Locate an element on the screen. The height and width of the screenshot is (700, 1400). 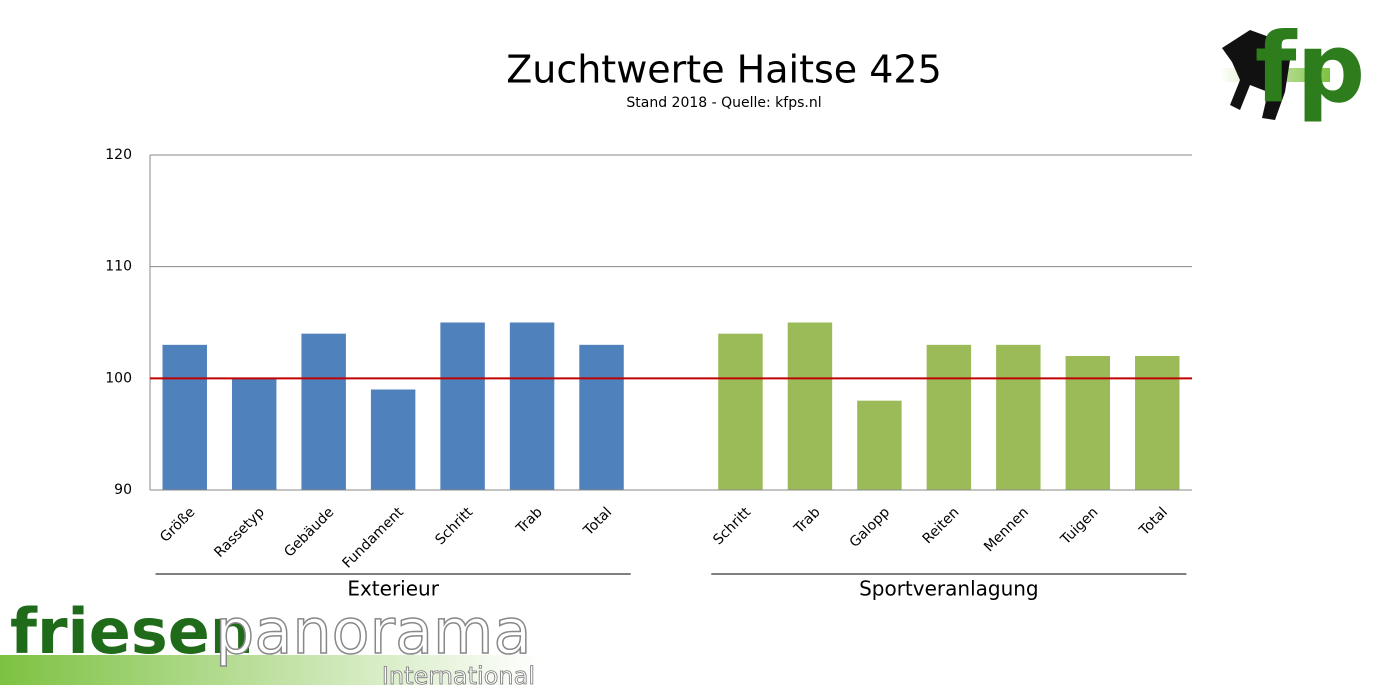
x-tick-label: Fundament is located at coordinates (374, 538).